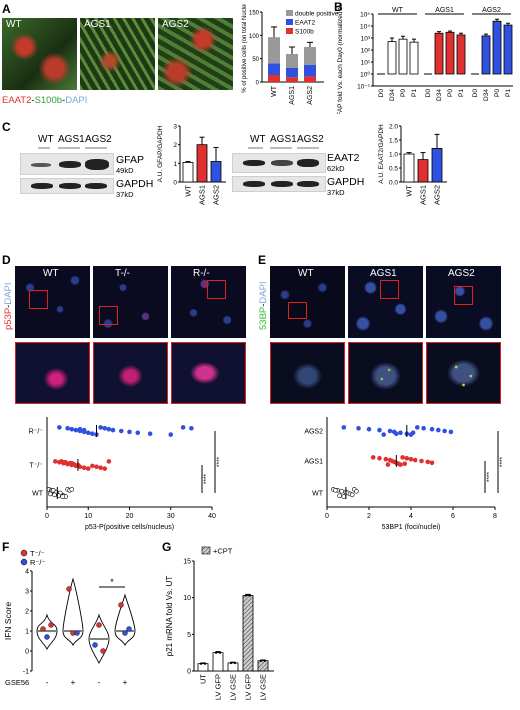 The width and height of the screenshot is (520, 710). What do you see at coordinates (475, 93) in the screenshot?
I see `x-tick-label: D0` at bounding box center [475, 93].